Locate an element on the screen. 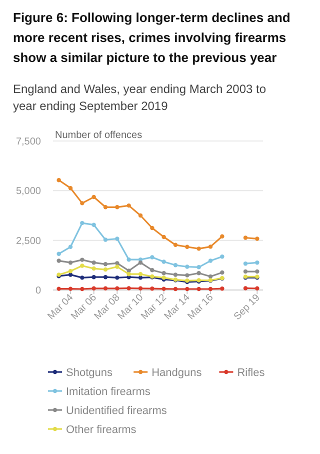  x-tick-label: Sep 19 is located at coordinates (247, 307).